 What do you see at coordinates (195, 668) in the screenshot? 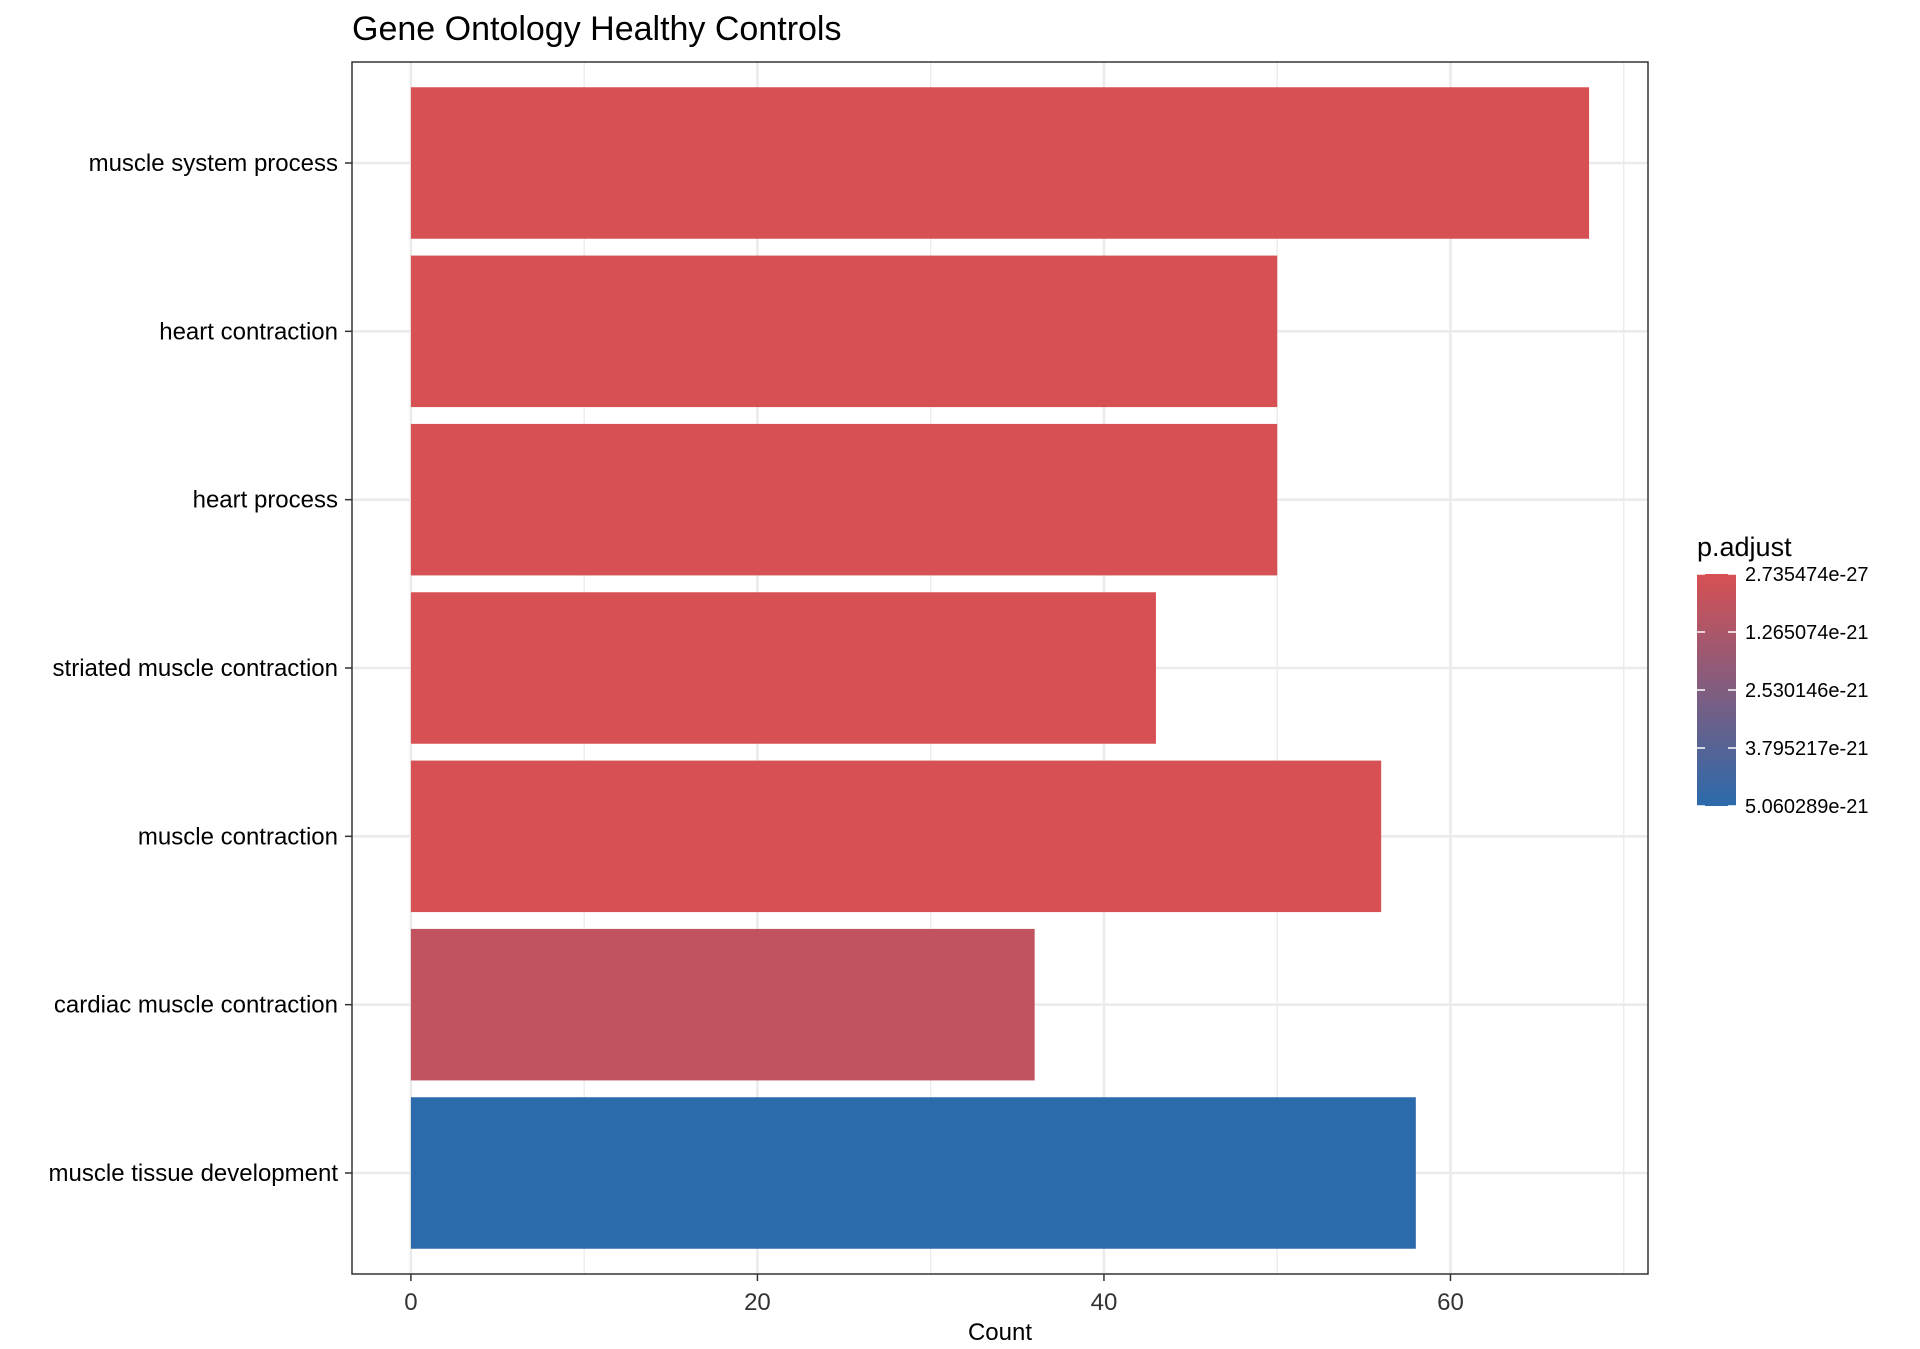
I see `y-tick-label: striated muscle contraction` at bounding box center [195, 668].